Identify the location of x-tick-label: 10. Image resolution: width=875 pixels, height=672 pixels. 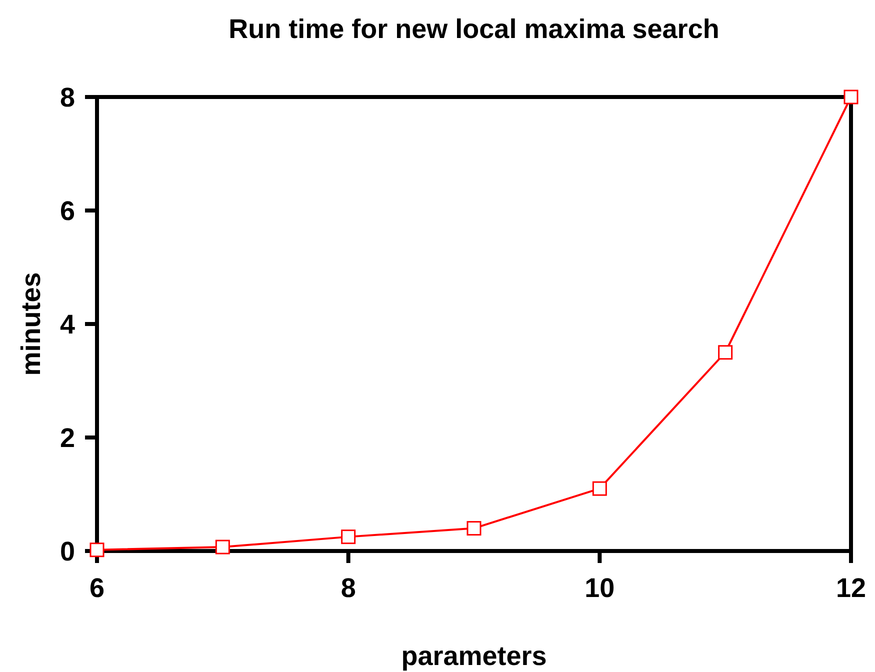
(599, 588).